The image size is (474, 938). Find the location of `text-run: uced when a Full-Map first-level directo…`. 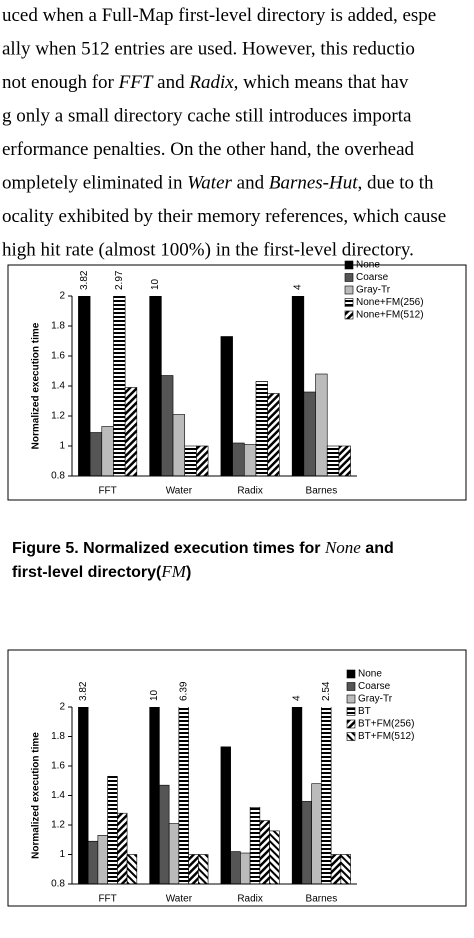

text-run: uced when a Full-Map first-level directo… is located at coordinates (219, 15).